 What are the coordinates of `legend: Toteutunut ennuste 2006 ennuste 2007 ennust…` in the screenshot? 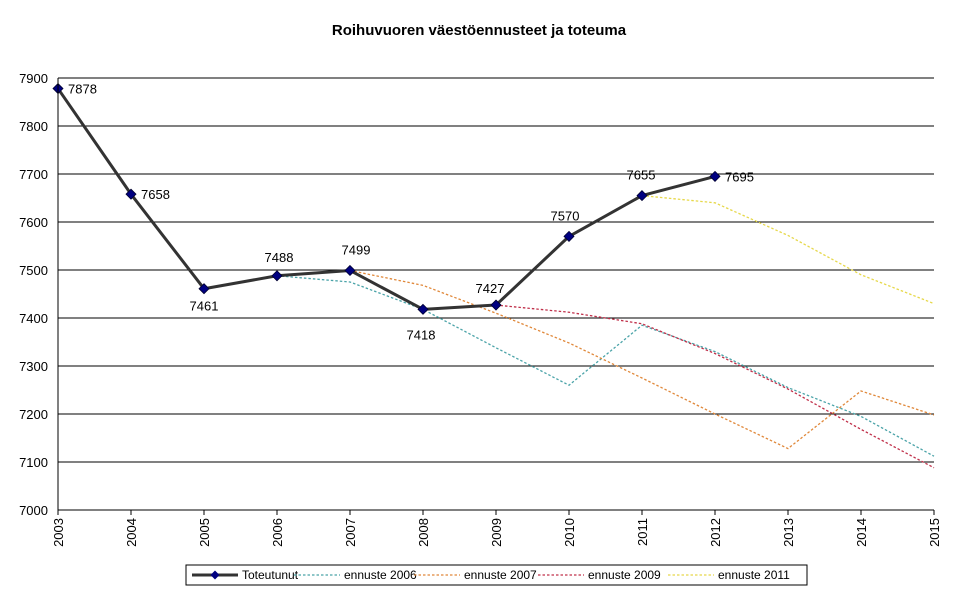 It's located at (496, 575).